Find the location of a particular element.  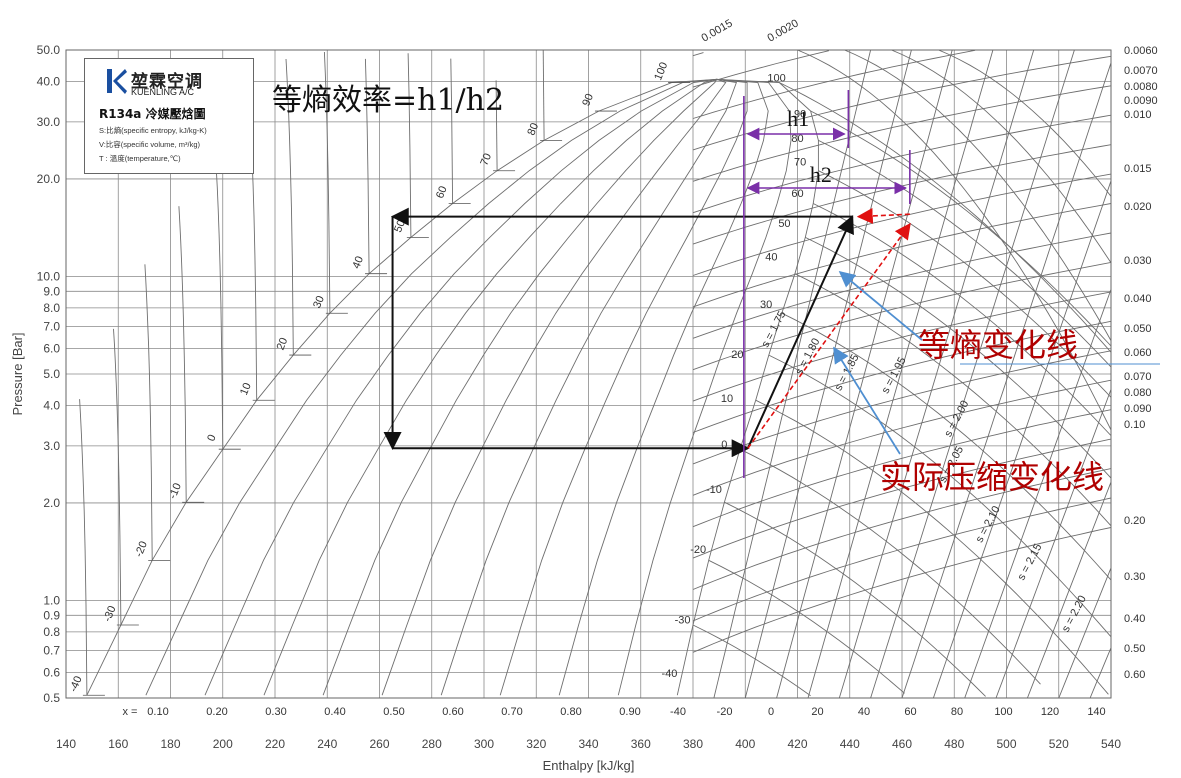

temperature-label: 90 is located at coordinates (588, 100).